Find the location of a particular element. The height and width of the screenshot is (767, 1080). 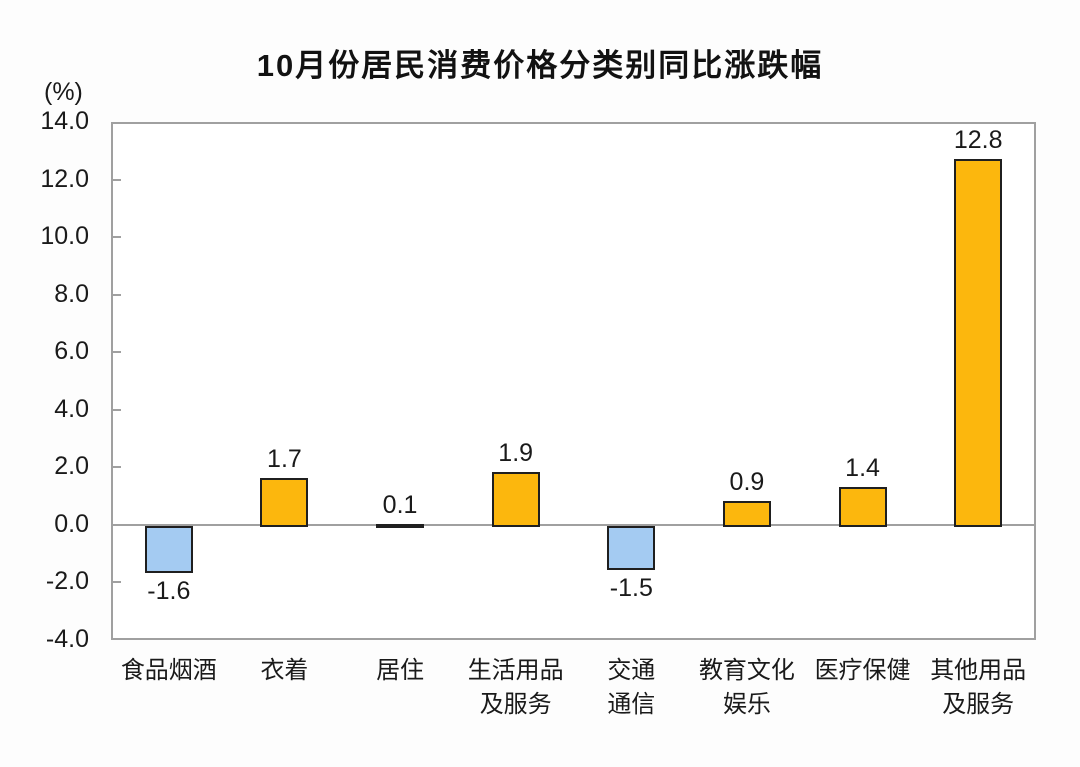

x-category-label: 食品烟酒 is located at coordinates (169, 671).